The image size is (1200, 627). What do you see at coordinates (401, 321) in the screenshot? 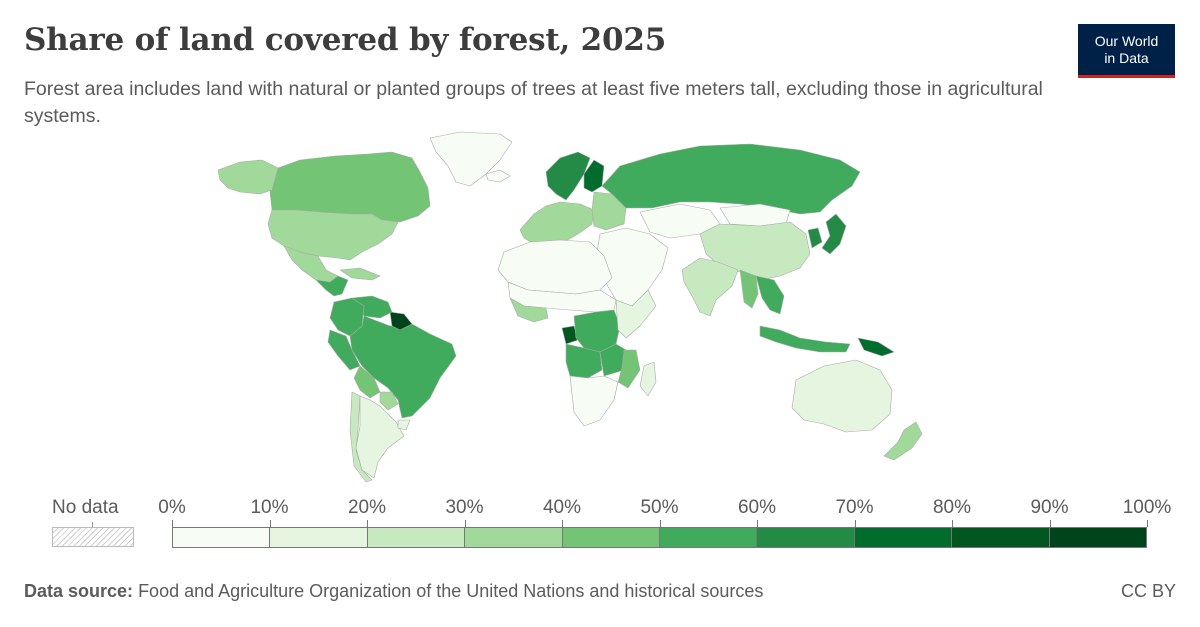
I see `map-region-guianas` at bounding box center [401, 321].